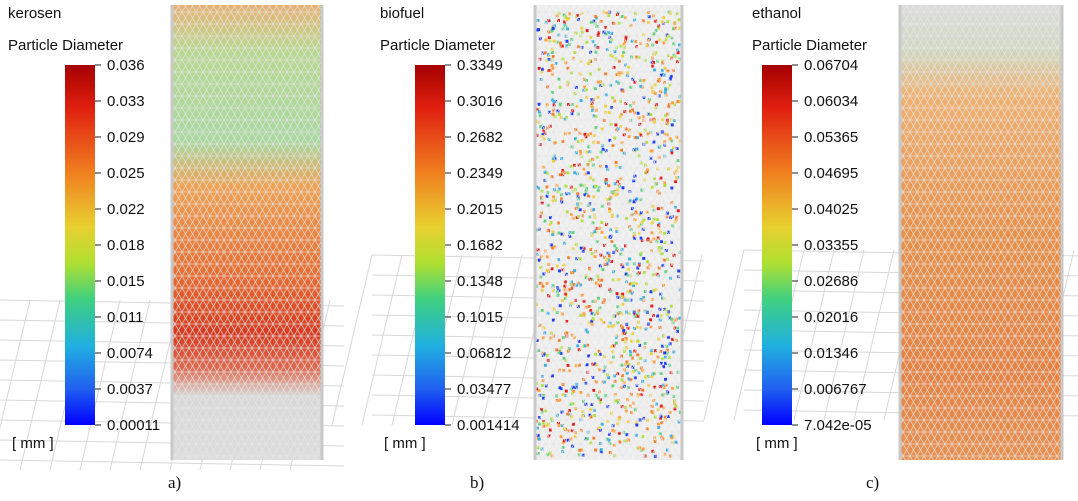  What do you see at coordinates (831, 353) in the screenshot?
I see `colorbar-label: 0.01346` at bounding box center [831, 353].